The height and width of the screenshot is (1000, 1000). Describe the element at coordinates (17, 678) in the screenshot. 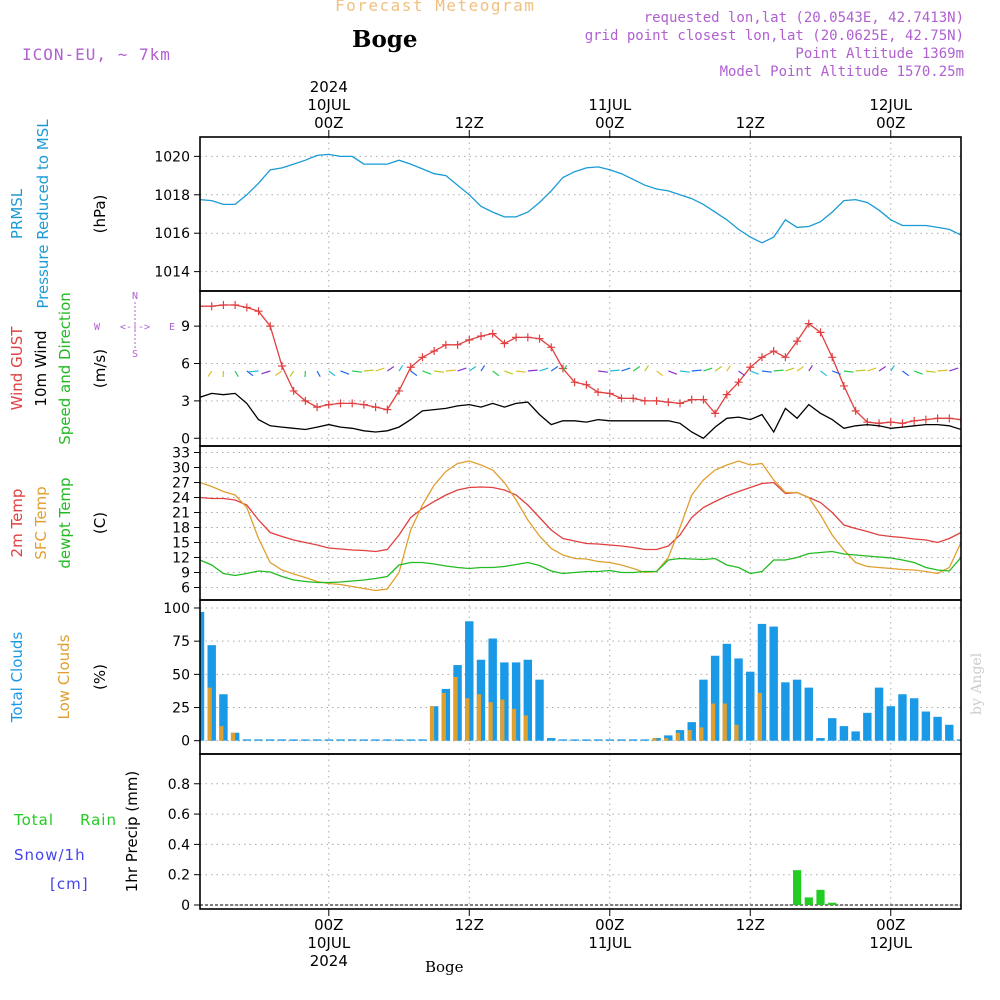

I see `panel-label-clouds-0: Total Clouds` at that location.